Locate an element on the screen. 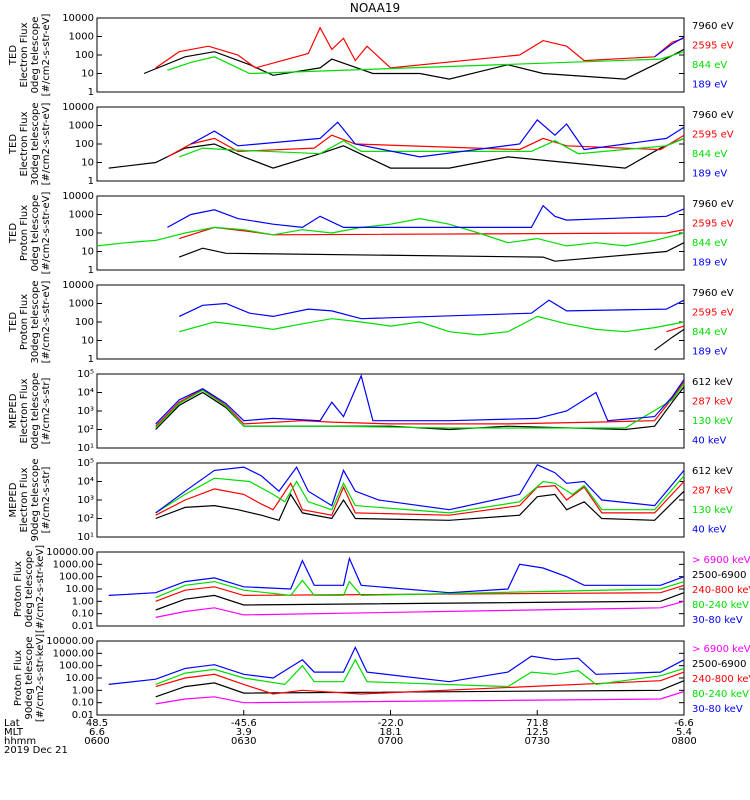  y-tick-label: 1000.00 is located at coordinates (73, 564).